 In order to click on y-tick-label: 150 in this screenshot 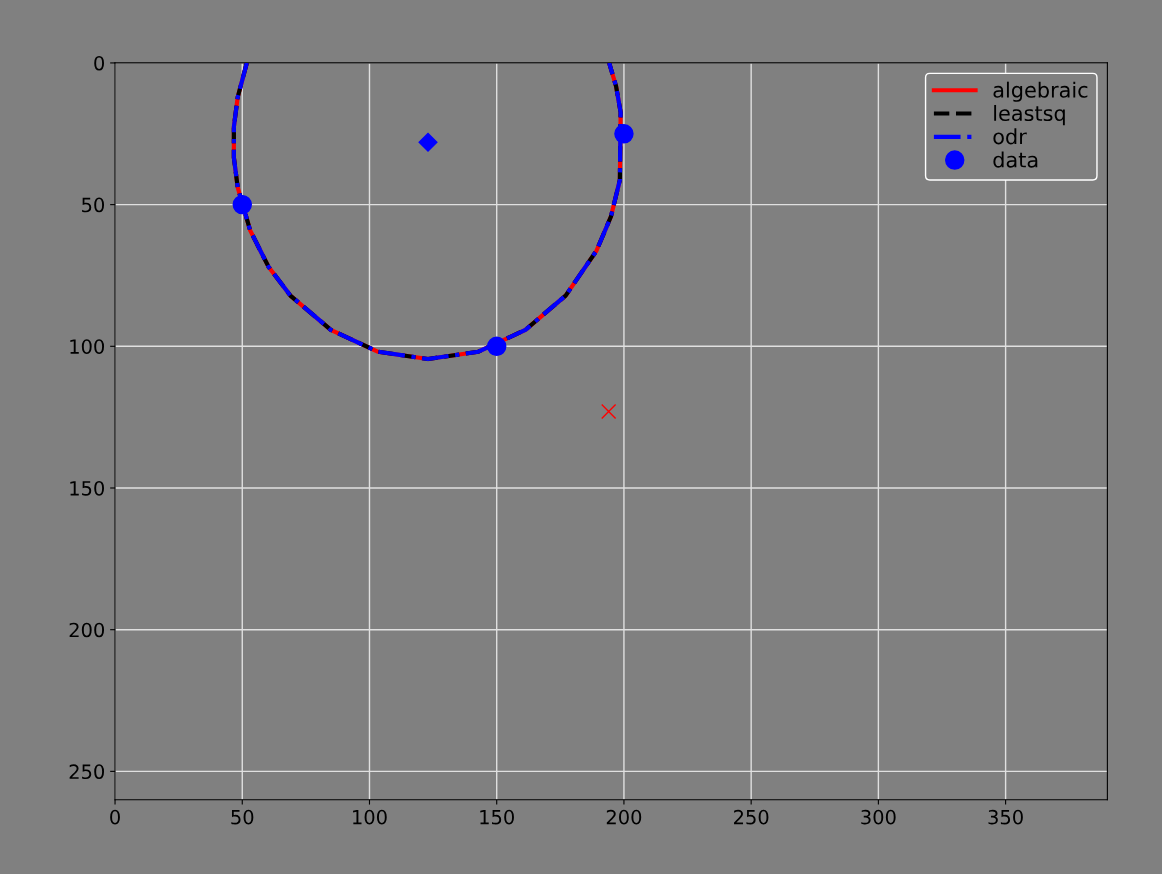, I will do `click(87, 488)`.